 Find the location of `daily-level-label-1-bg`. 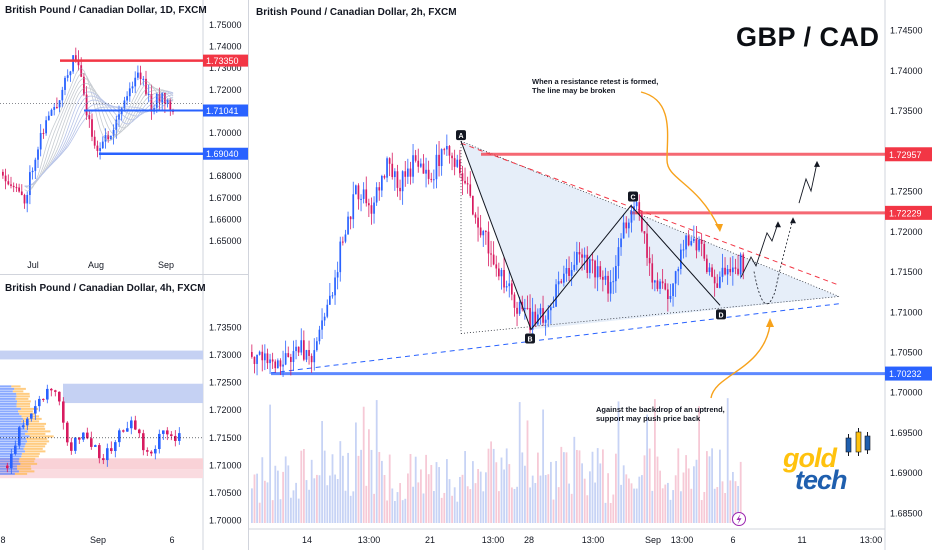

daily-level-label-1-bg is located at coordinates (225, 60).